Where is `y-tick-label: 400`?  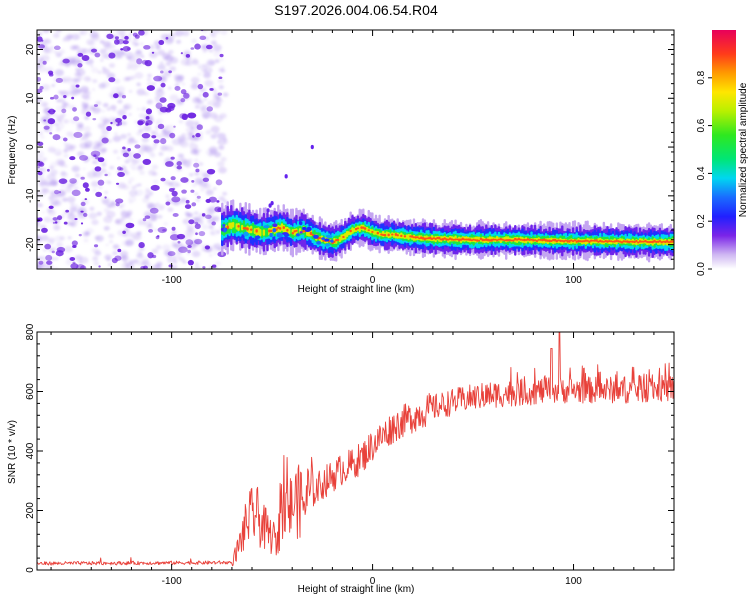
y-tick-label: 400 is located at coordinates (30, 450).